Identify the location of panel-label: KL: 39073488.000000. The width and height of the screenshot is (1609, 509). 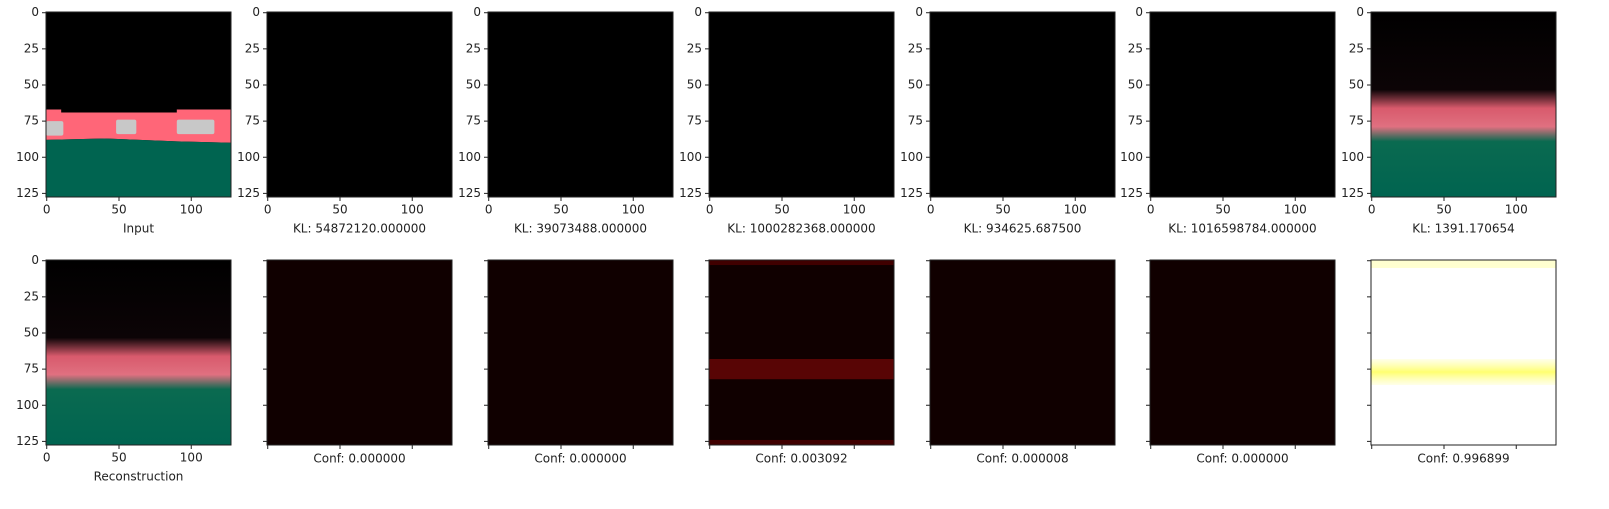
(580, 229).